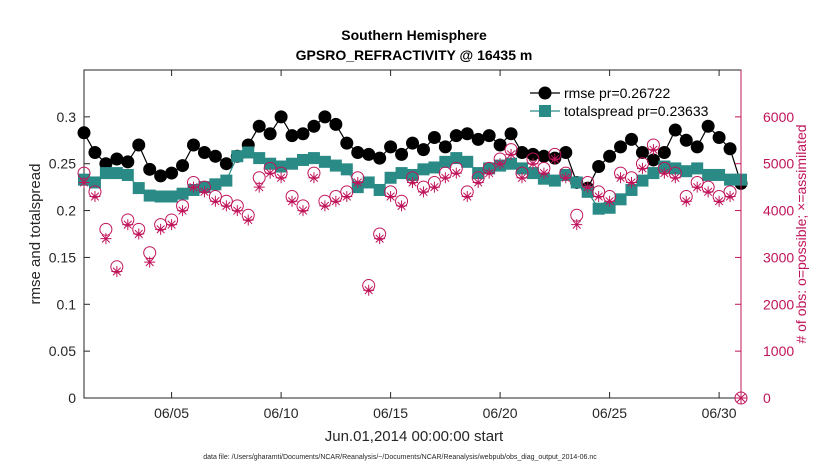 The width and height of the screenshot is (830, 470). I want to click on legend-totalspread-label: totalspread pr=0.23633, so click(636, 111).